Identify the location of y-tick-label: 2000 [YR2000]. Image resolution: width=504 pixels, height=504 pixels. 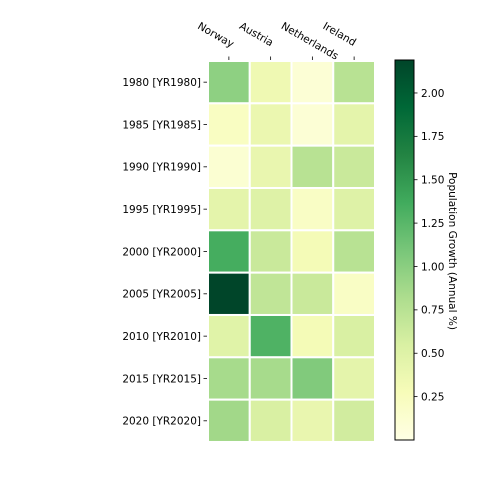
(161, 252).